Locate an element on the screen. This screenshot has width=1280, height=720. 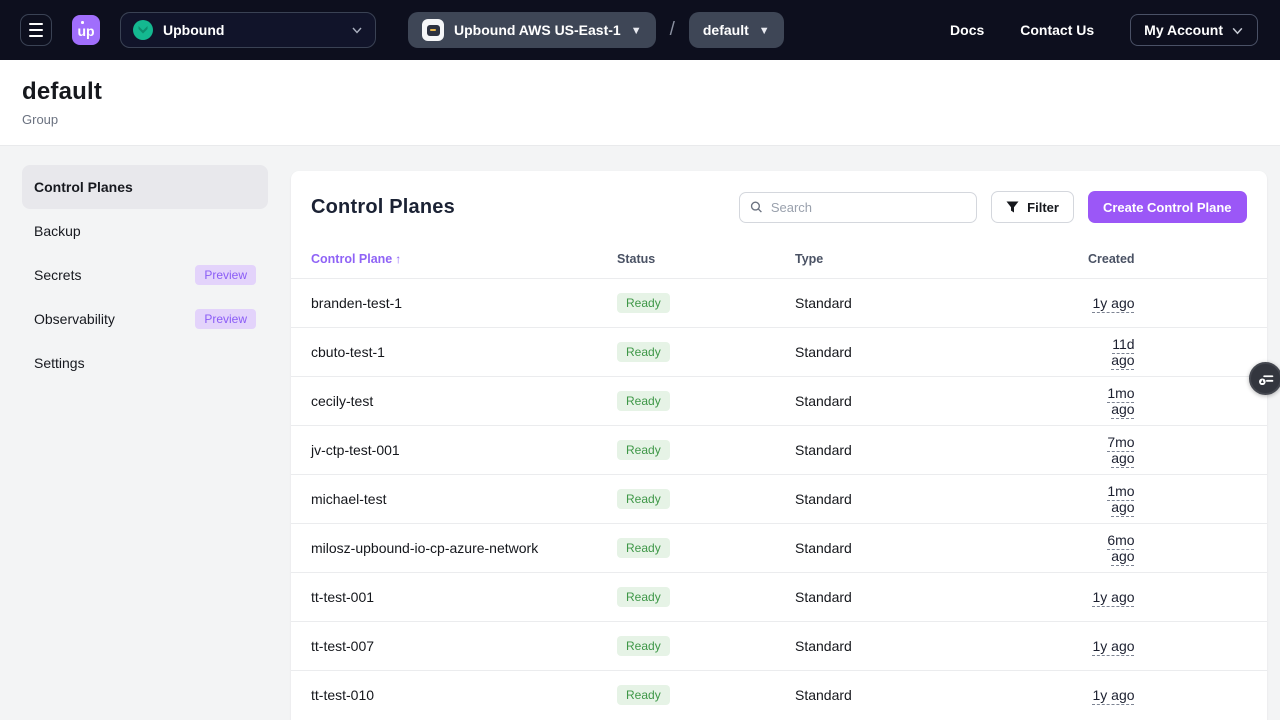
create-control-plane-button: Create Control Plane is located at coordinates (1167, 207).